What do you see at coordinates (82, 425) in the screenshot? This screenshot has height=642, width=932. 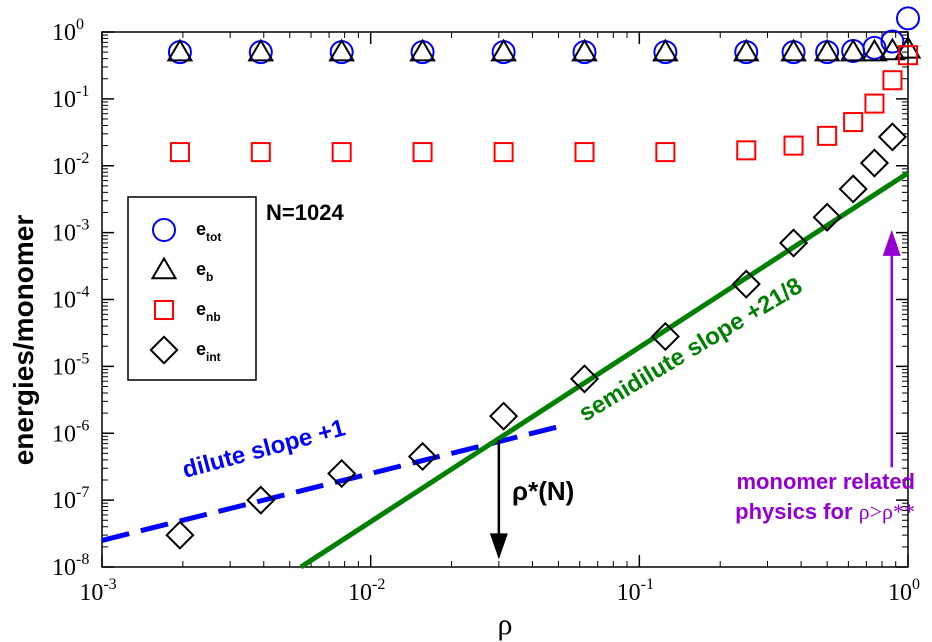 I see `y-tick-exp: -6` at bounding box center [82, 425].